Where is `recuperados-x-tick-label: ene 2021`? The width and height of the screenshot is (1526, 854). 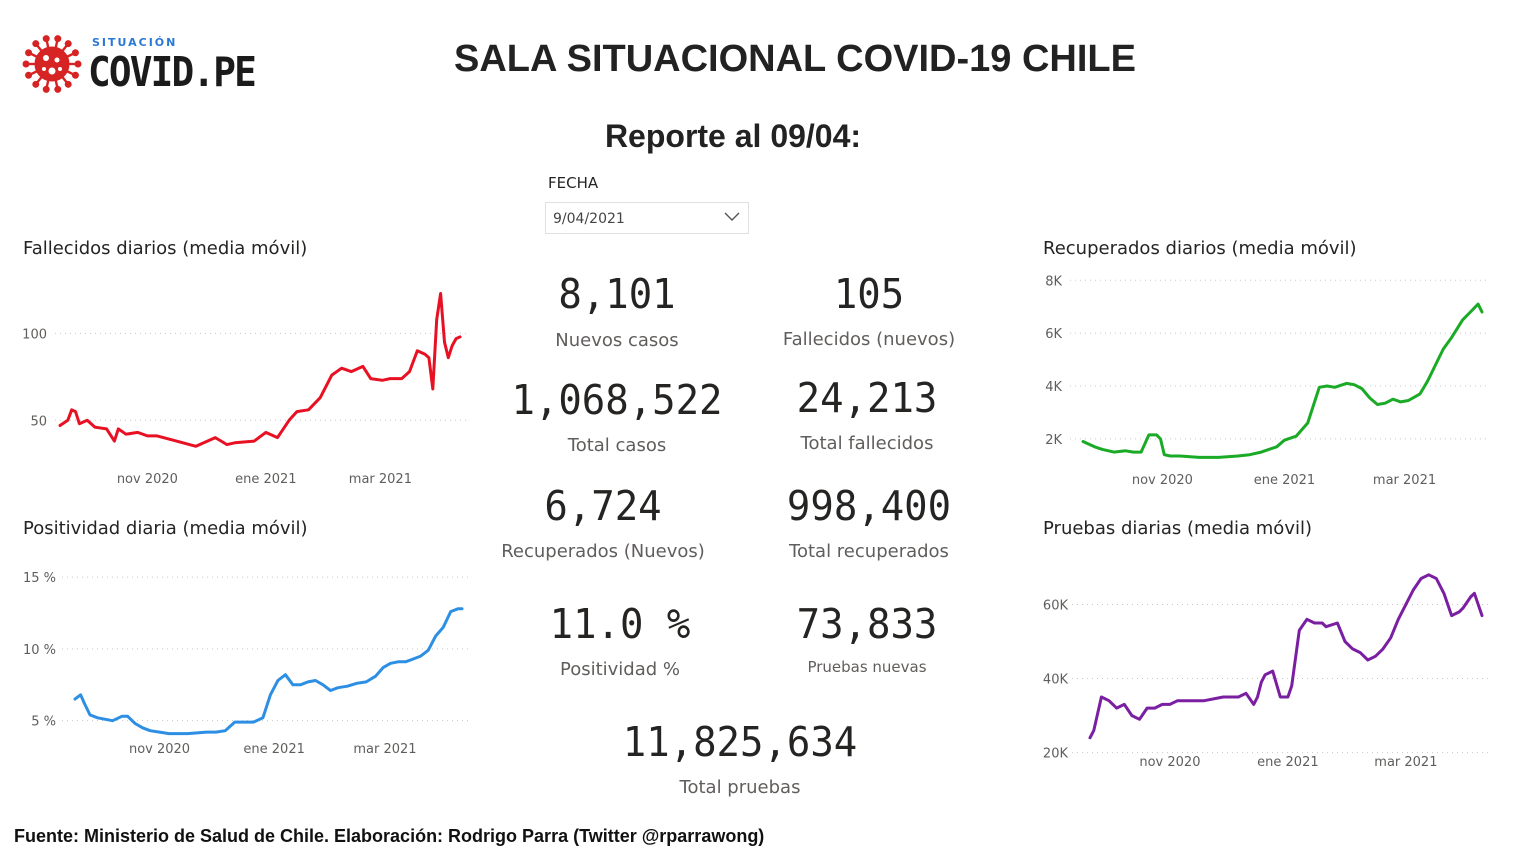
recuperados-x-tick-label: ene 2021 is located at coordinates (1284, 480).